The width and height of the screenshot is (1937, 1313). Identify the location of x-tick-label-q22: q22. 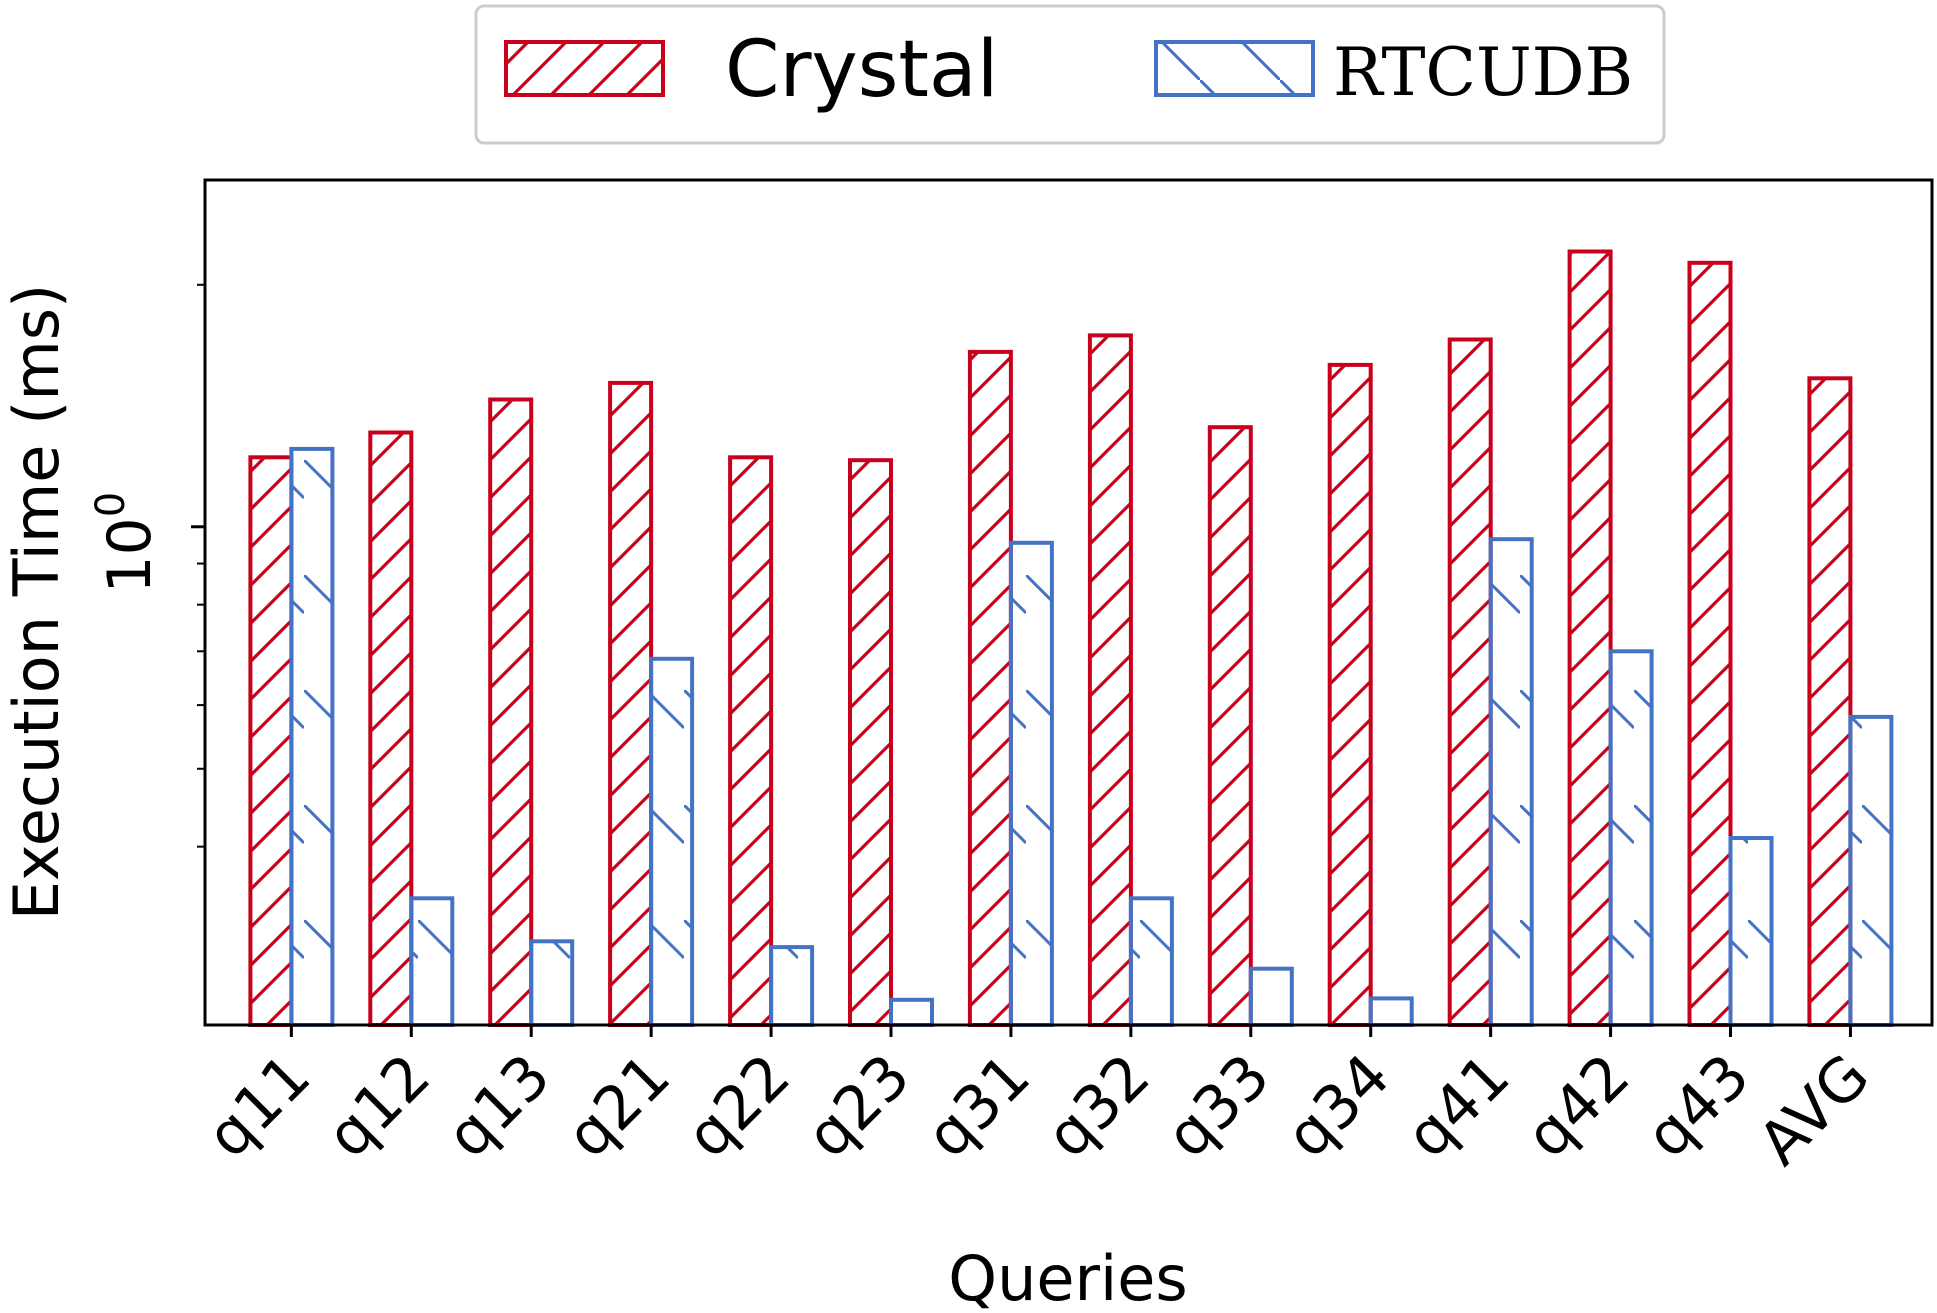
(738, 1106).